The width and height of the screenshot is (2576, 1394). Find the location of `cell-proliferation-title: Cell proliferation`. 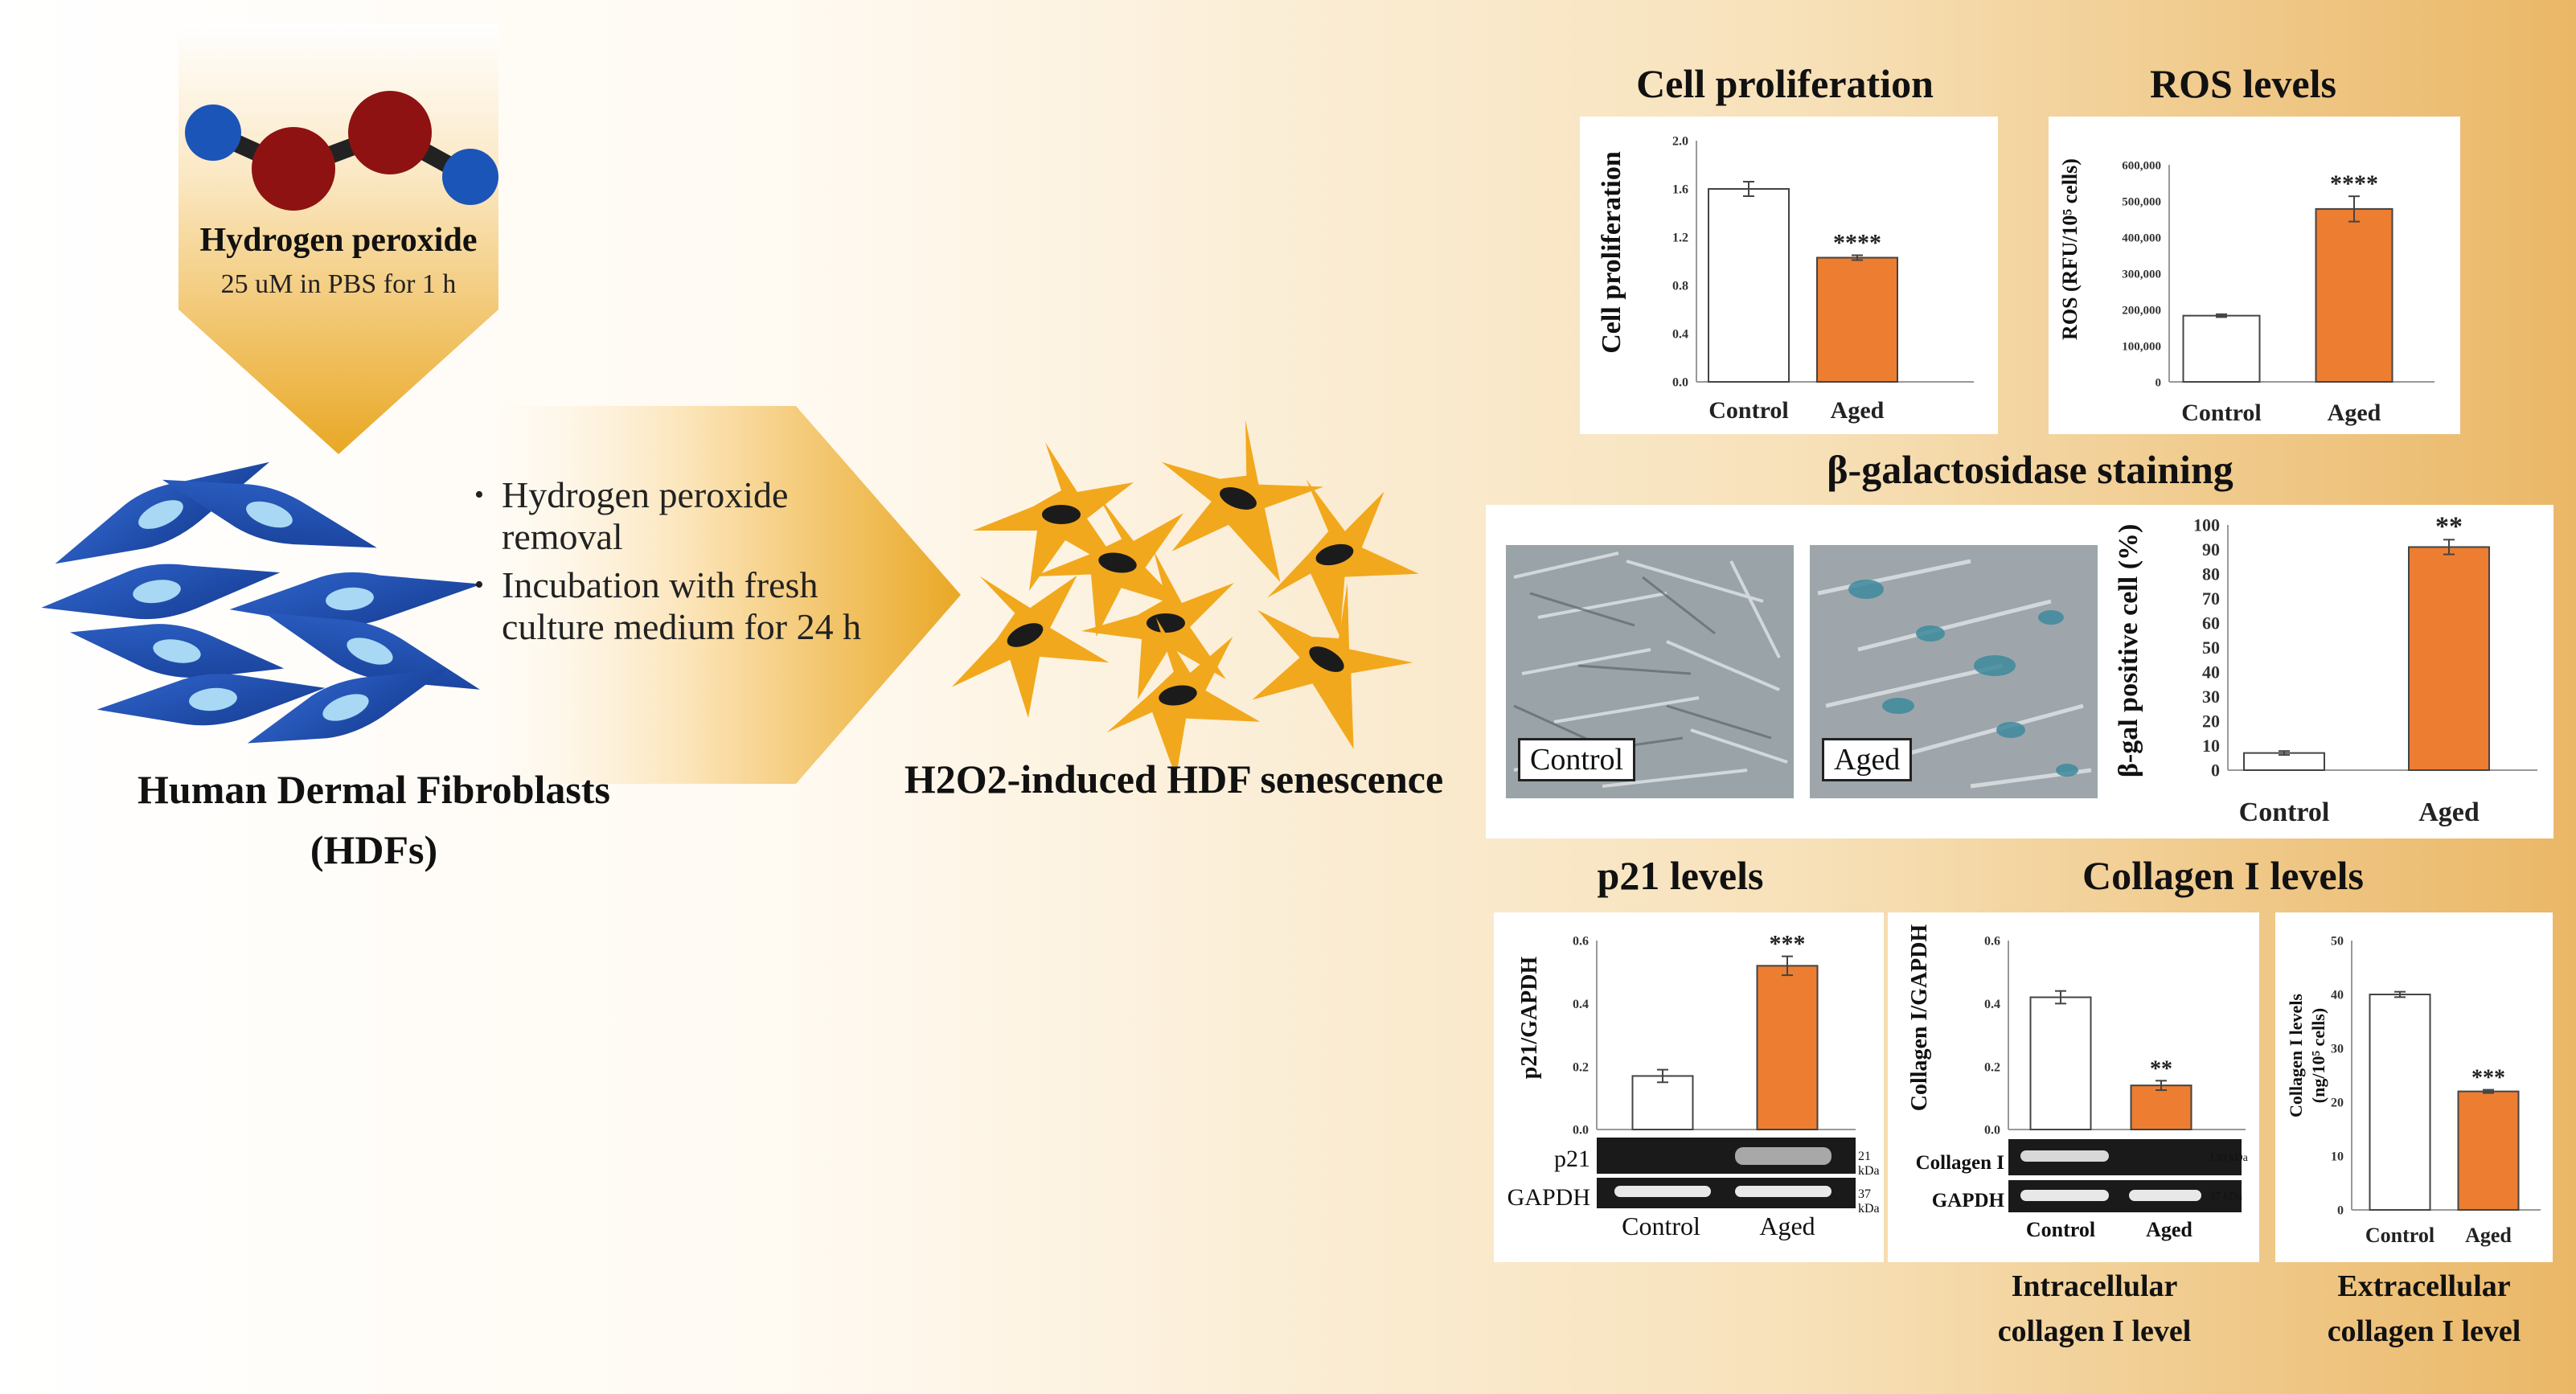

cell-proliferation-title: Cell proliferation is located at coordinates (1785, 83).